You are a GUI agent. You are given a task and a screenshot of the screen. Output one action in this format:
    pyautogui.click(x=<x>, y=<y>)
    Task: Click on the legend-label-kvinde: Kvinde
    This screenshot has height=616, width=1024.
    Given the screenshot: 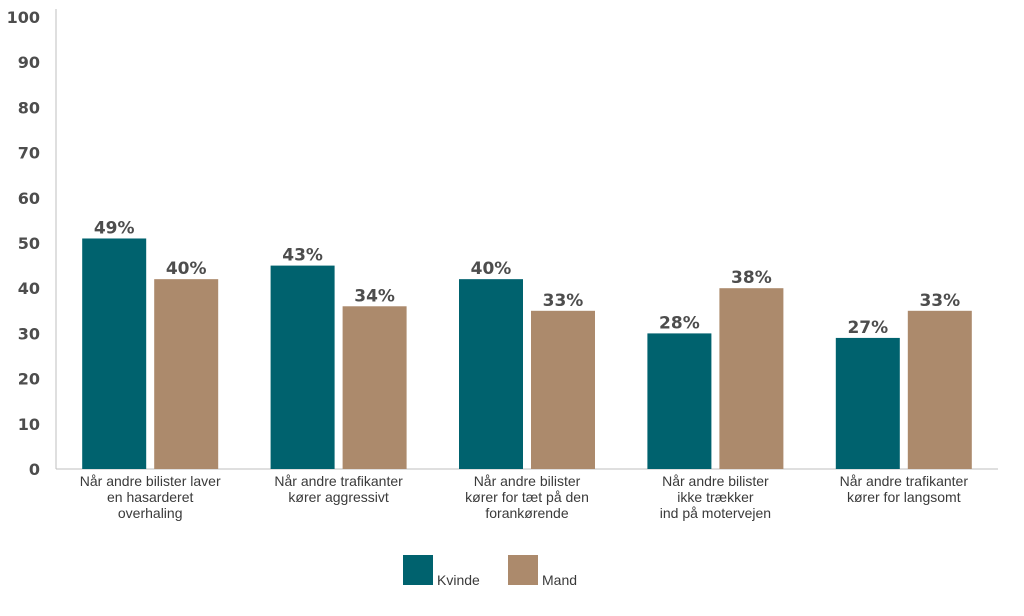 What is the action you would take?
    pyautogui.click(x=458, y=580)
    